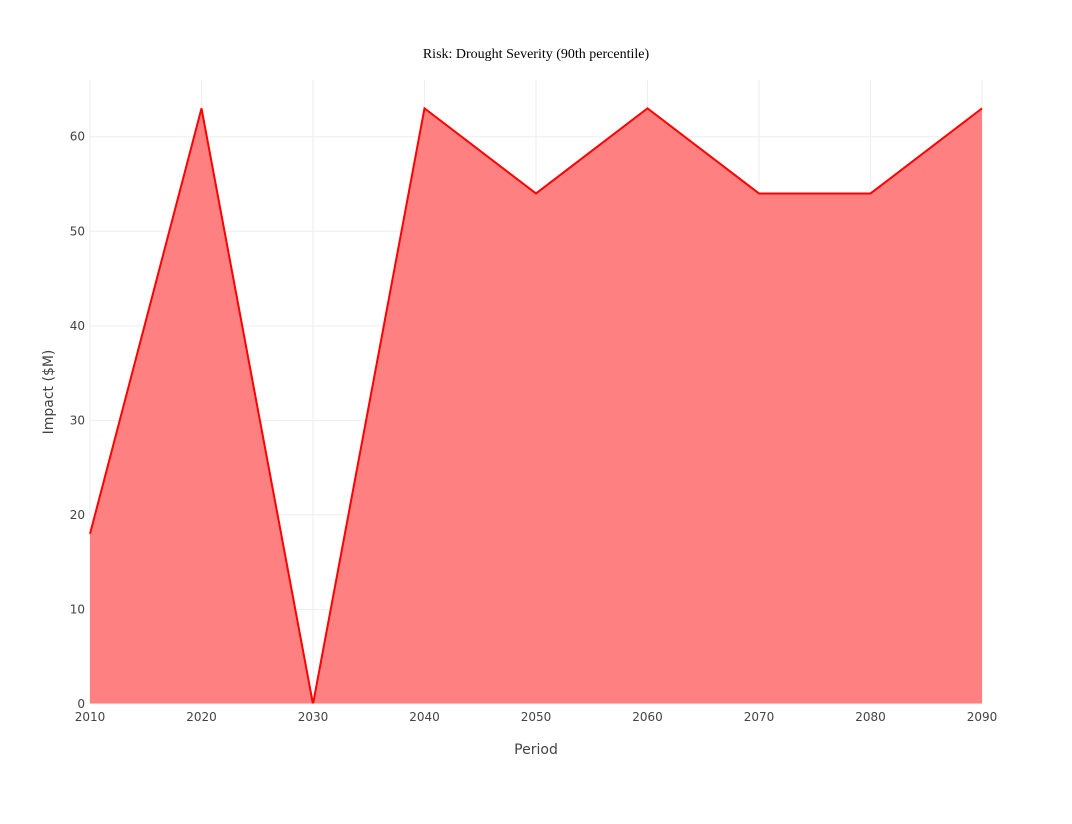 This screenshot has height=824, width=1072. I want to click on x-tick-label: 2060, so click(647, 717).